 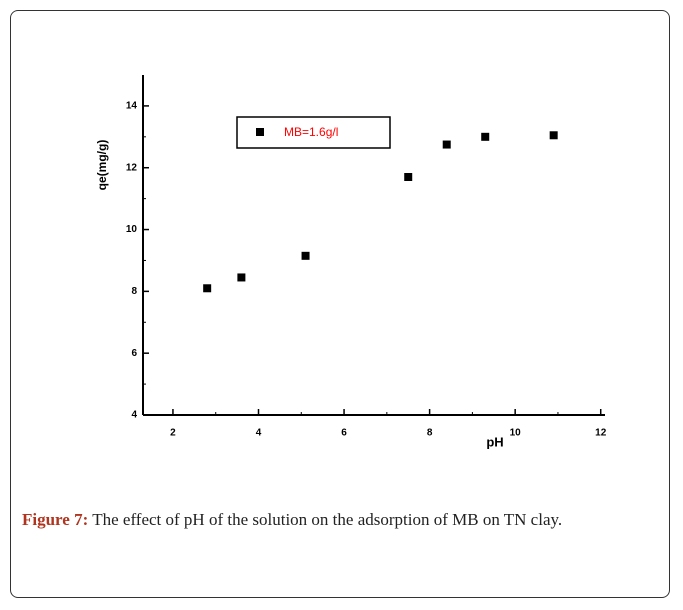 I want to click on y-tick-label: 4, so click(x=134, y=415).